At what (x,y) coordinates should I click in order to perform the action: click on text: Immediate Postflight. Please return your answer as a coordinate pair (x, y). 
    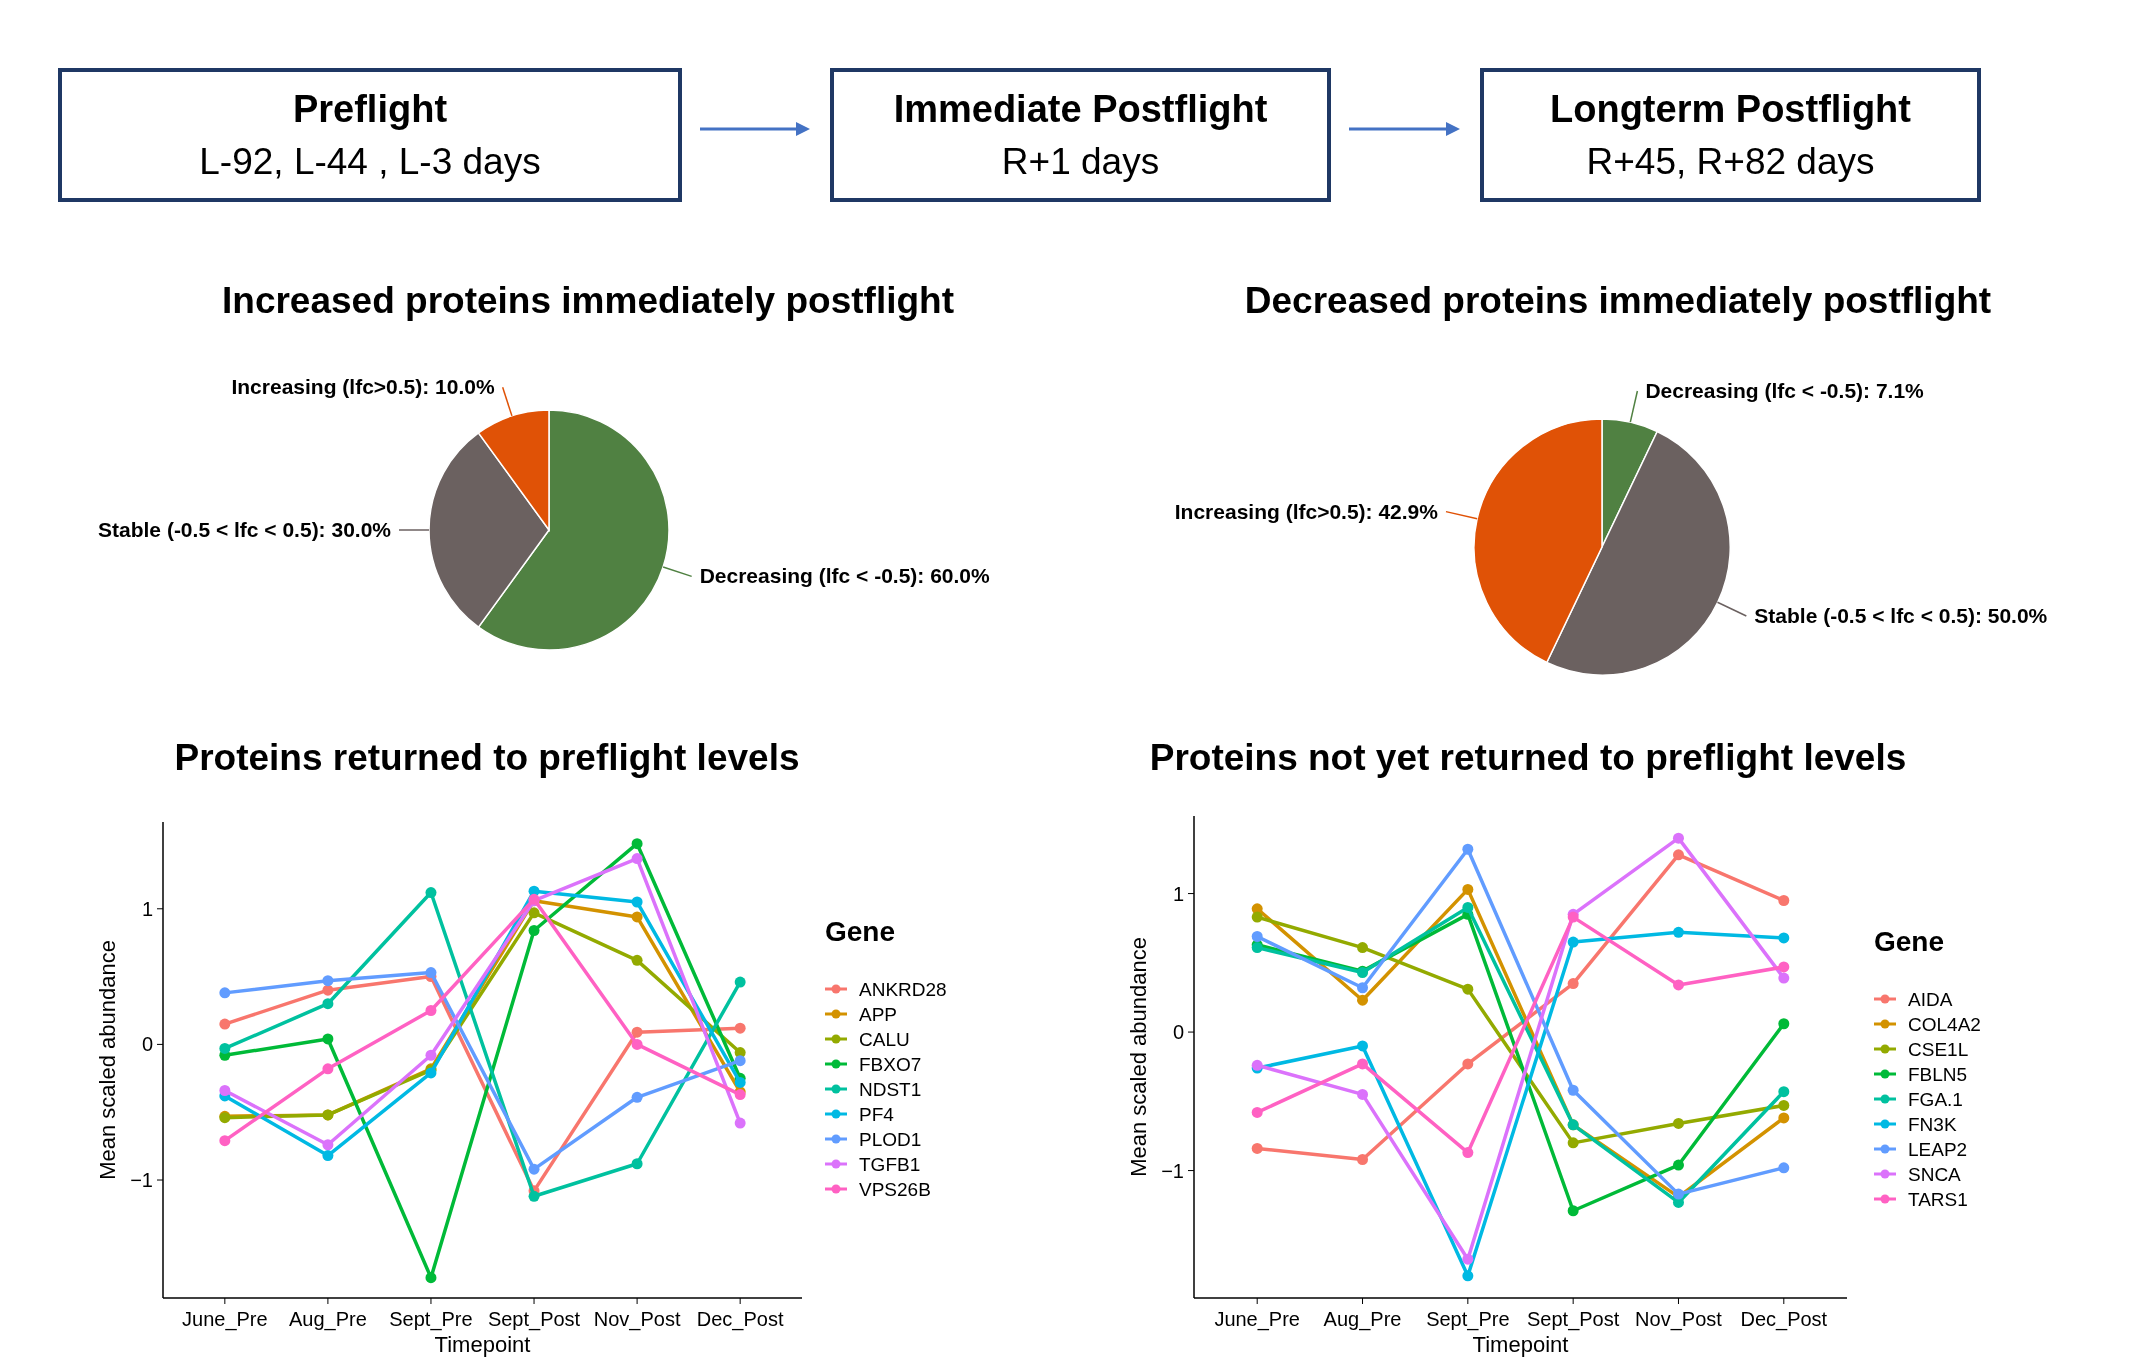
    Looking at the image, I should click on (1080, 109).